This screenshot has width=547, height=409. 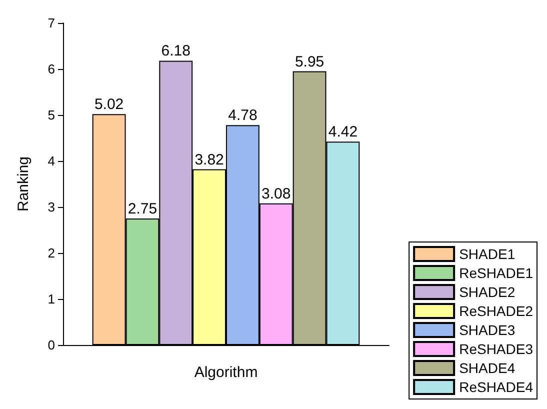 I want to click on data-label: 4.42, so click(x=343, y=132).